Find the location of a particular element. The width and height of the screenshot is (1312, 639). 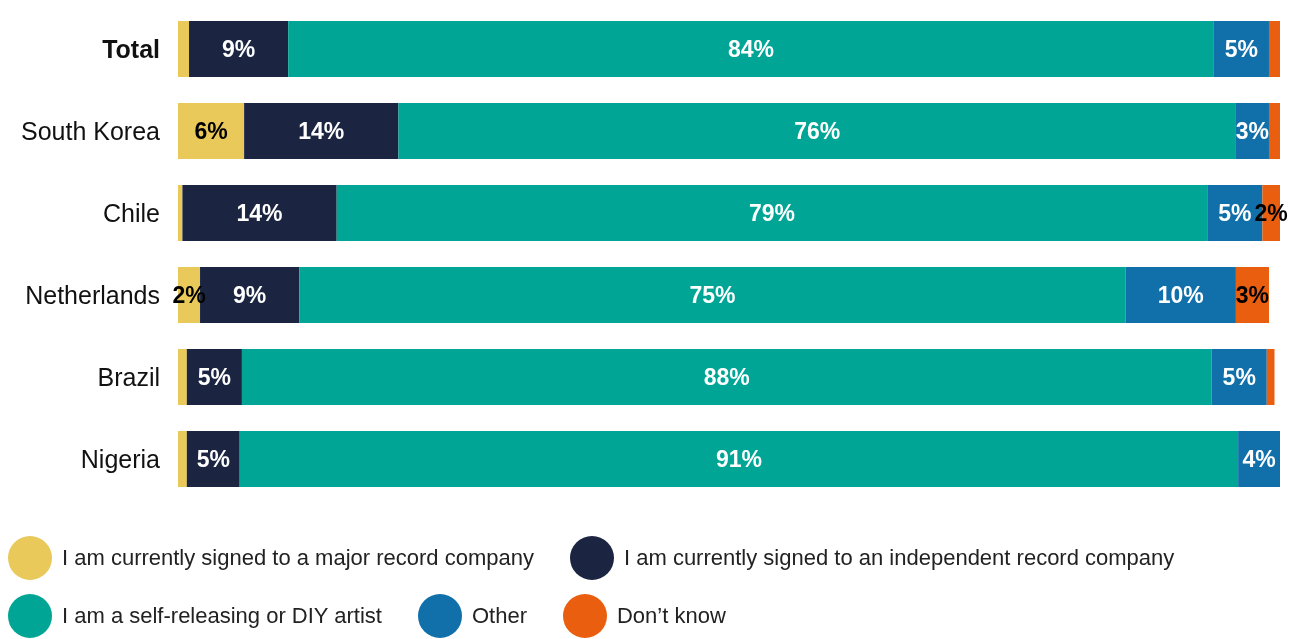

legend-label: I am currently signed to an independent record company is located at coordinates (899, 558).